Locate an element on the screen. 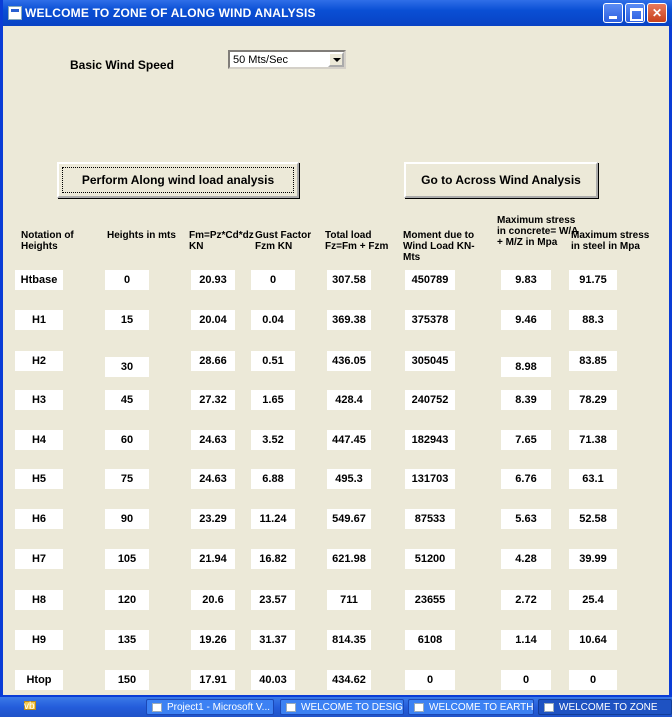 Image resolution: width=672 pixels, height=717 pixels. table-cell: 434.62 is located at coordinates (349, 680).